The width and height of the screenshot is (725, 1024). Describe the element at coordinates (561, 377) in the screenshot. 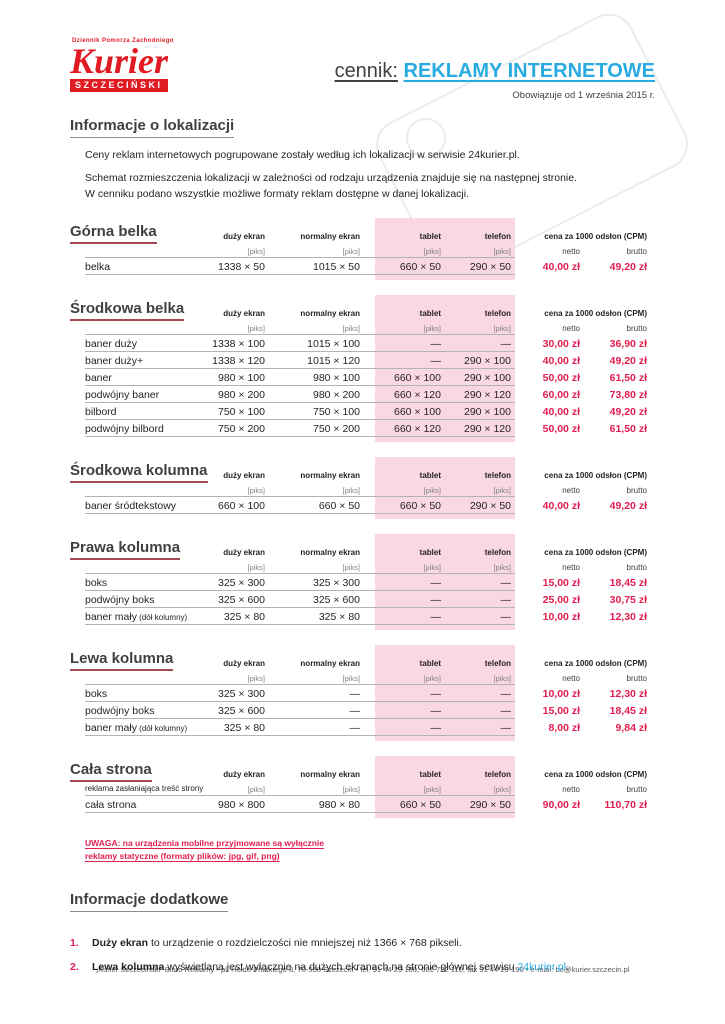

I see `price-netto: 50,00 zł` at that location.